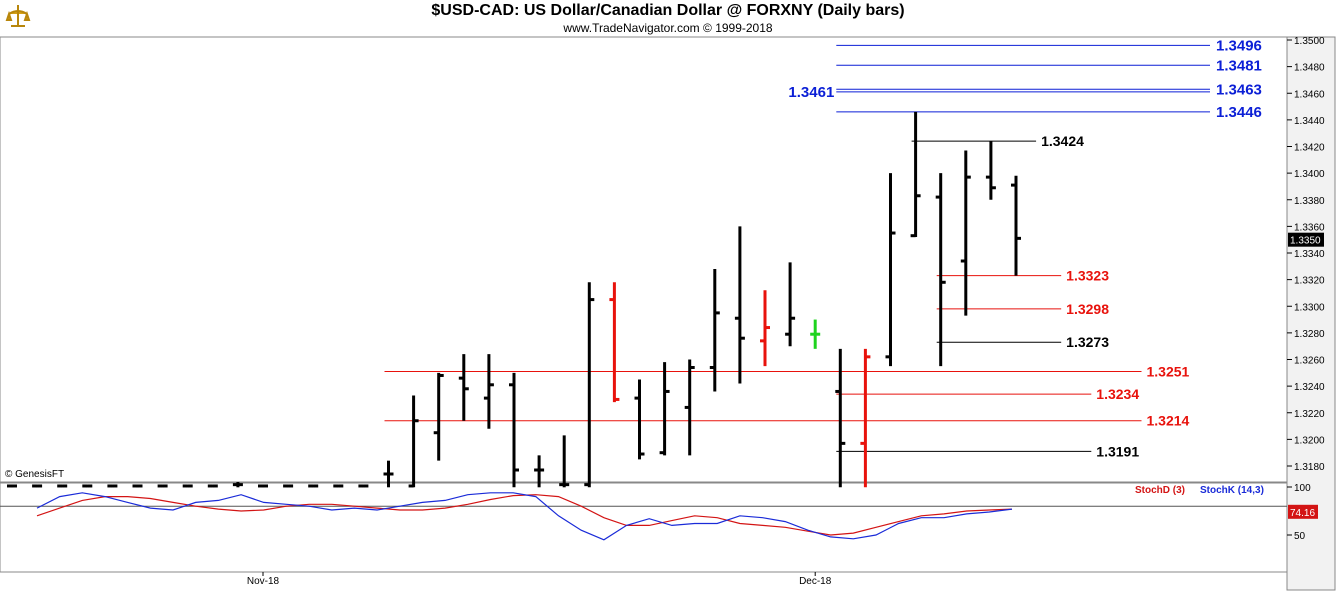 This screenshot has width=1336, height=591. Describe the element at coordinates (1311, 313) in the screenshot. I see `price-axis-panel` at that location.